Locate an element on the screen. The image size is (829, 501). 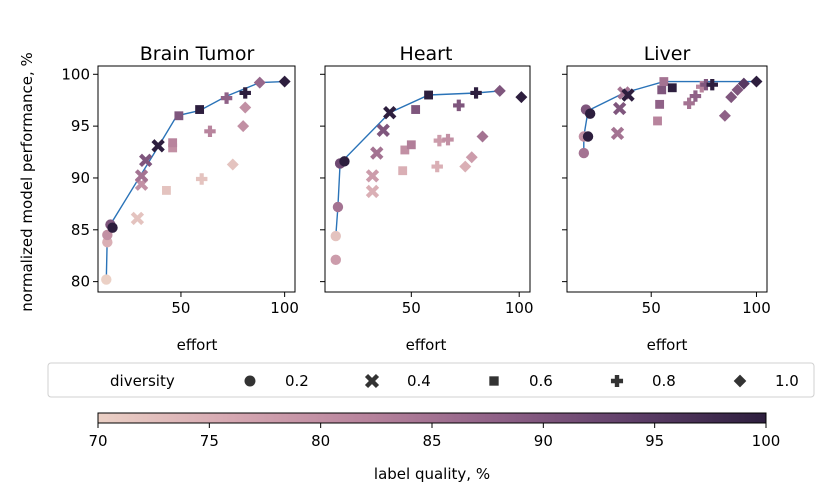
y-axis-label: normalized model performance, % is located at coordinates (27, 181).